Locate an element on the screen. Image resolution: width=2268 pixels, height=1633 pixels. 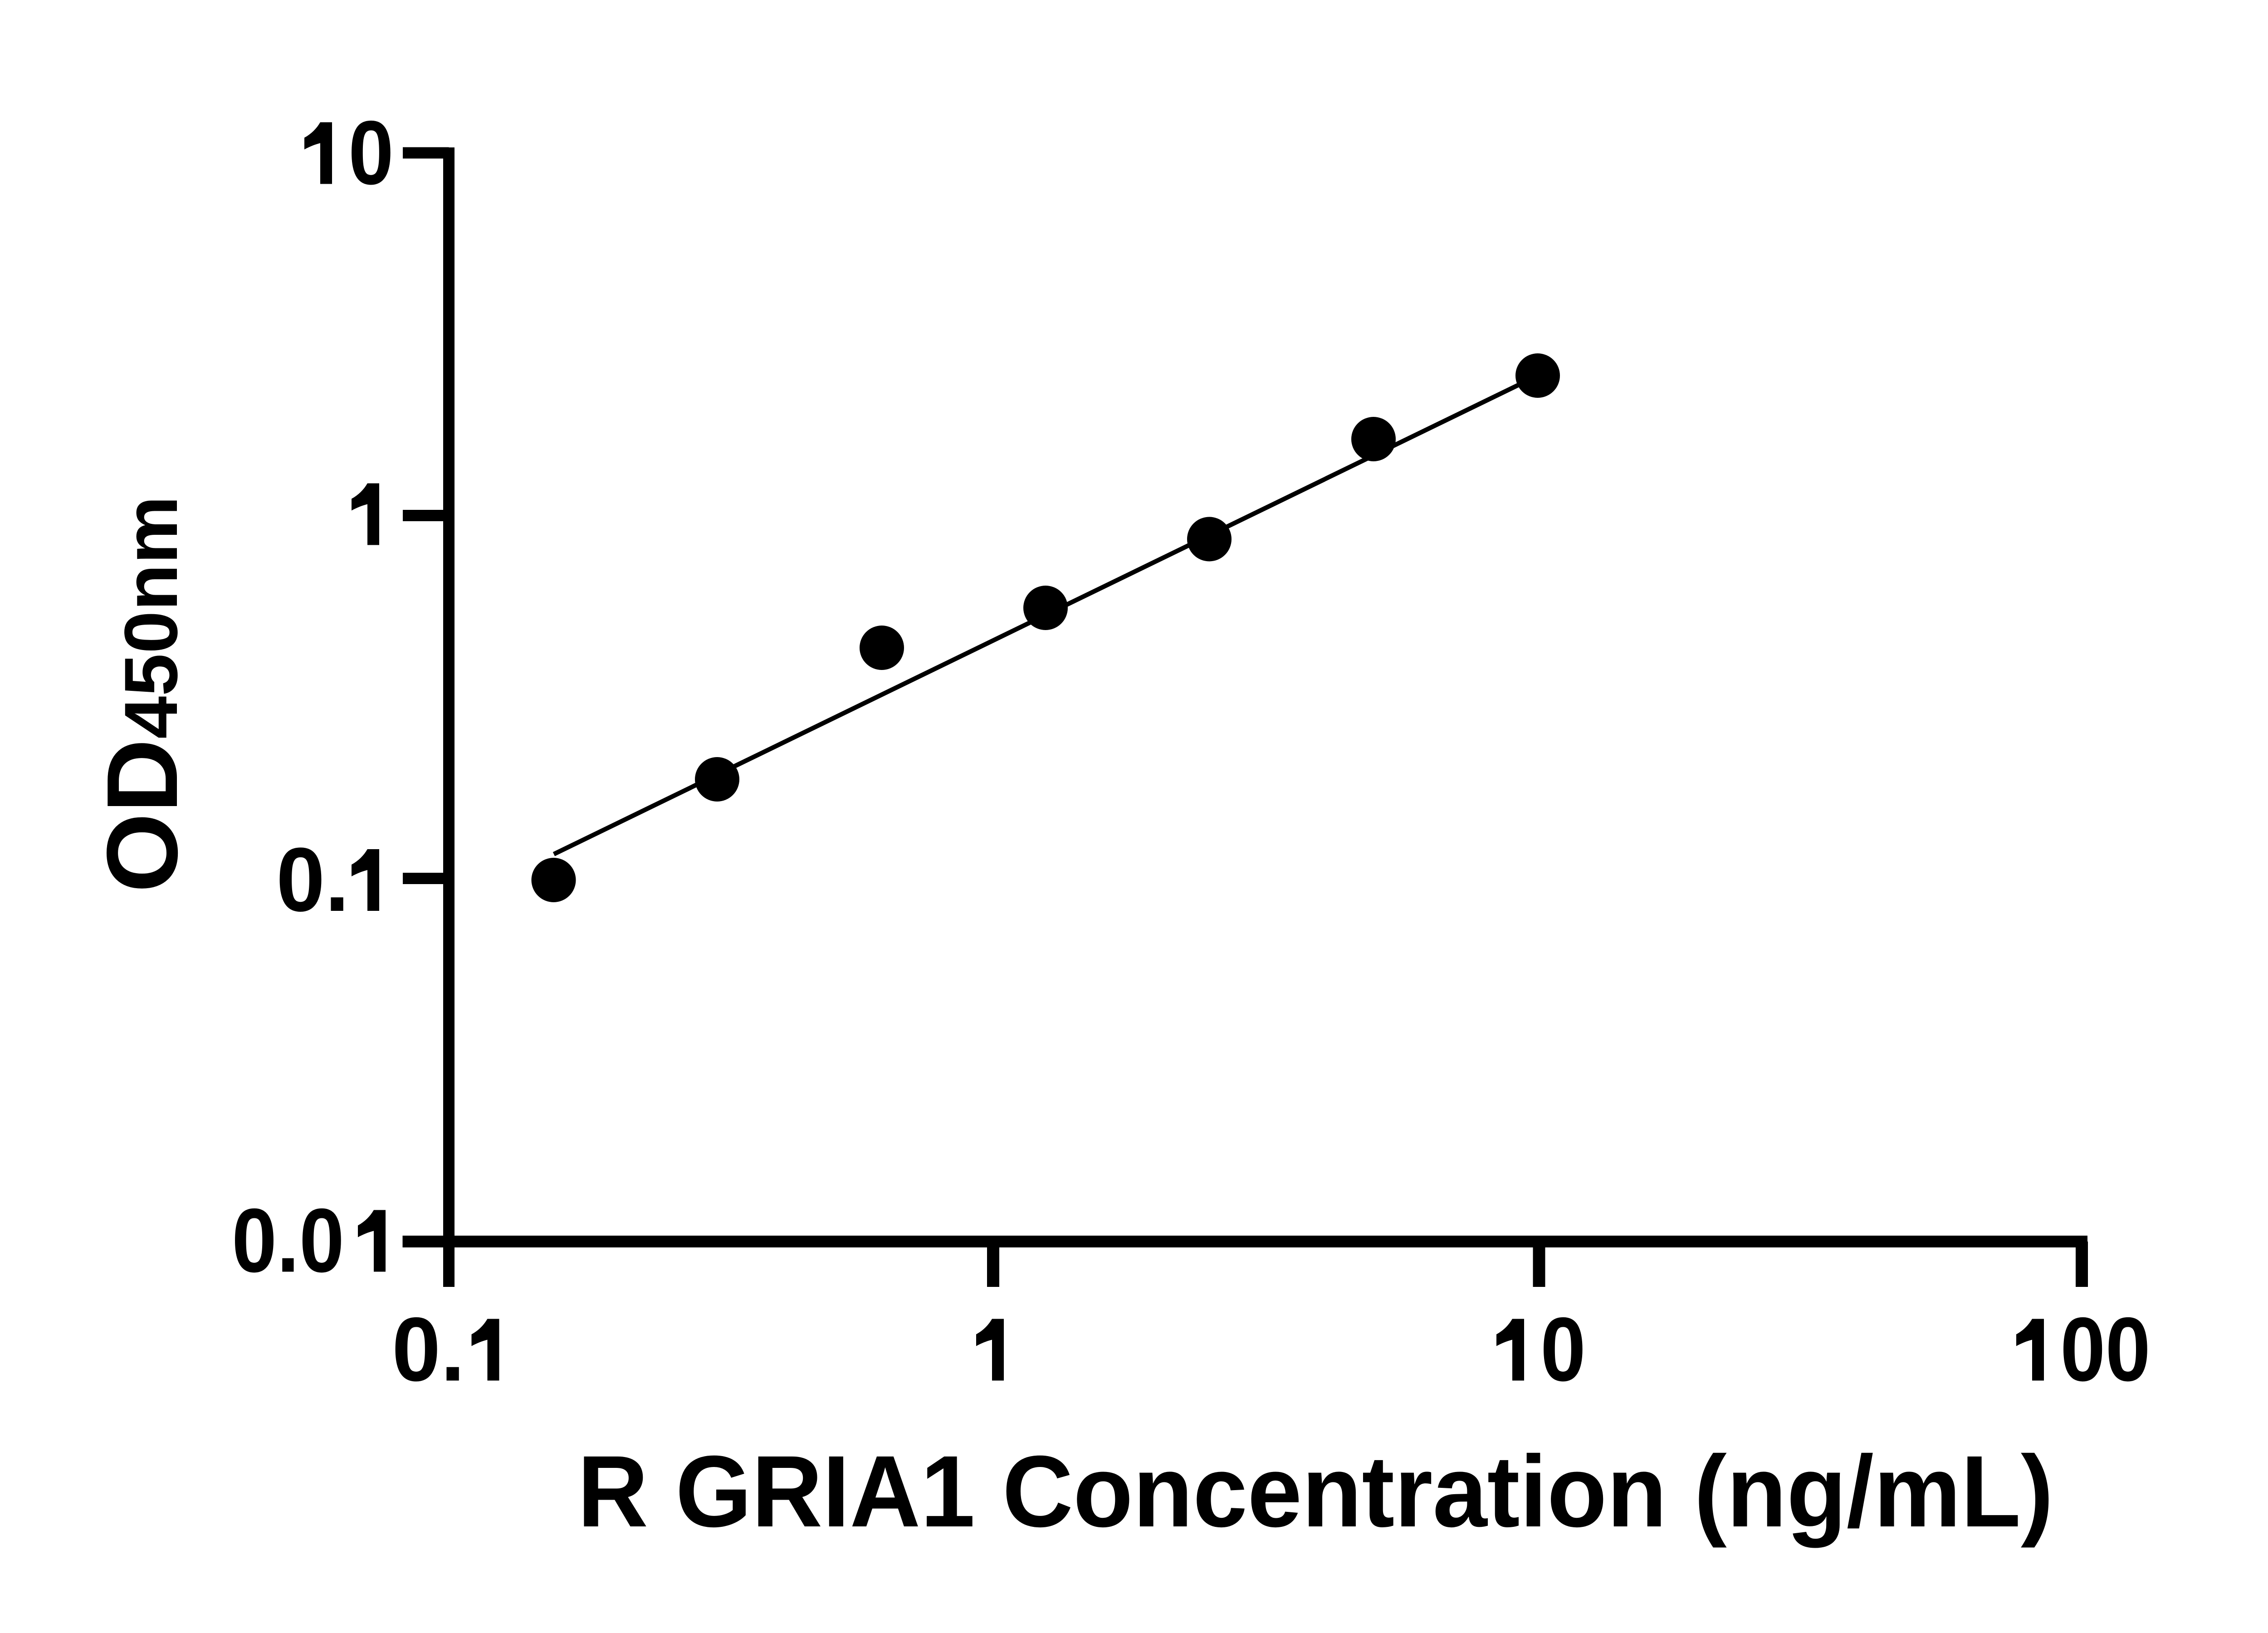
svg-text: 0.0 is located at coordinates (288, 1240).